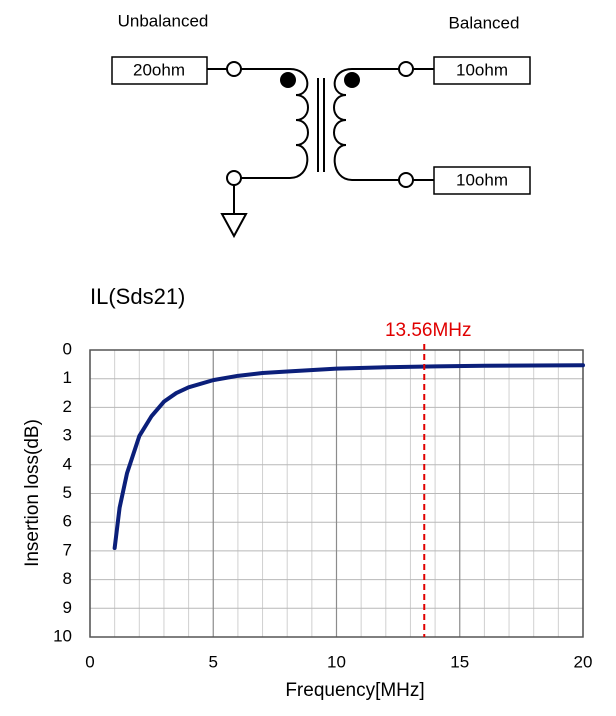  Describe the element at coordinates (583, 661) in the screenshot. I see `x-tick-label: 20` at that location.